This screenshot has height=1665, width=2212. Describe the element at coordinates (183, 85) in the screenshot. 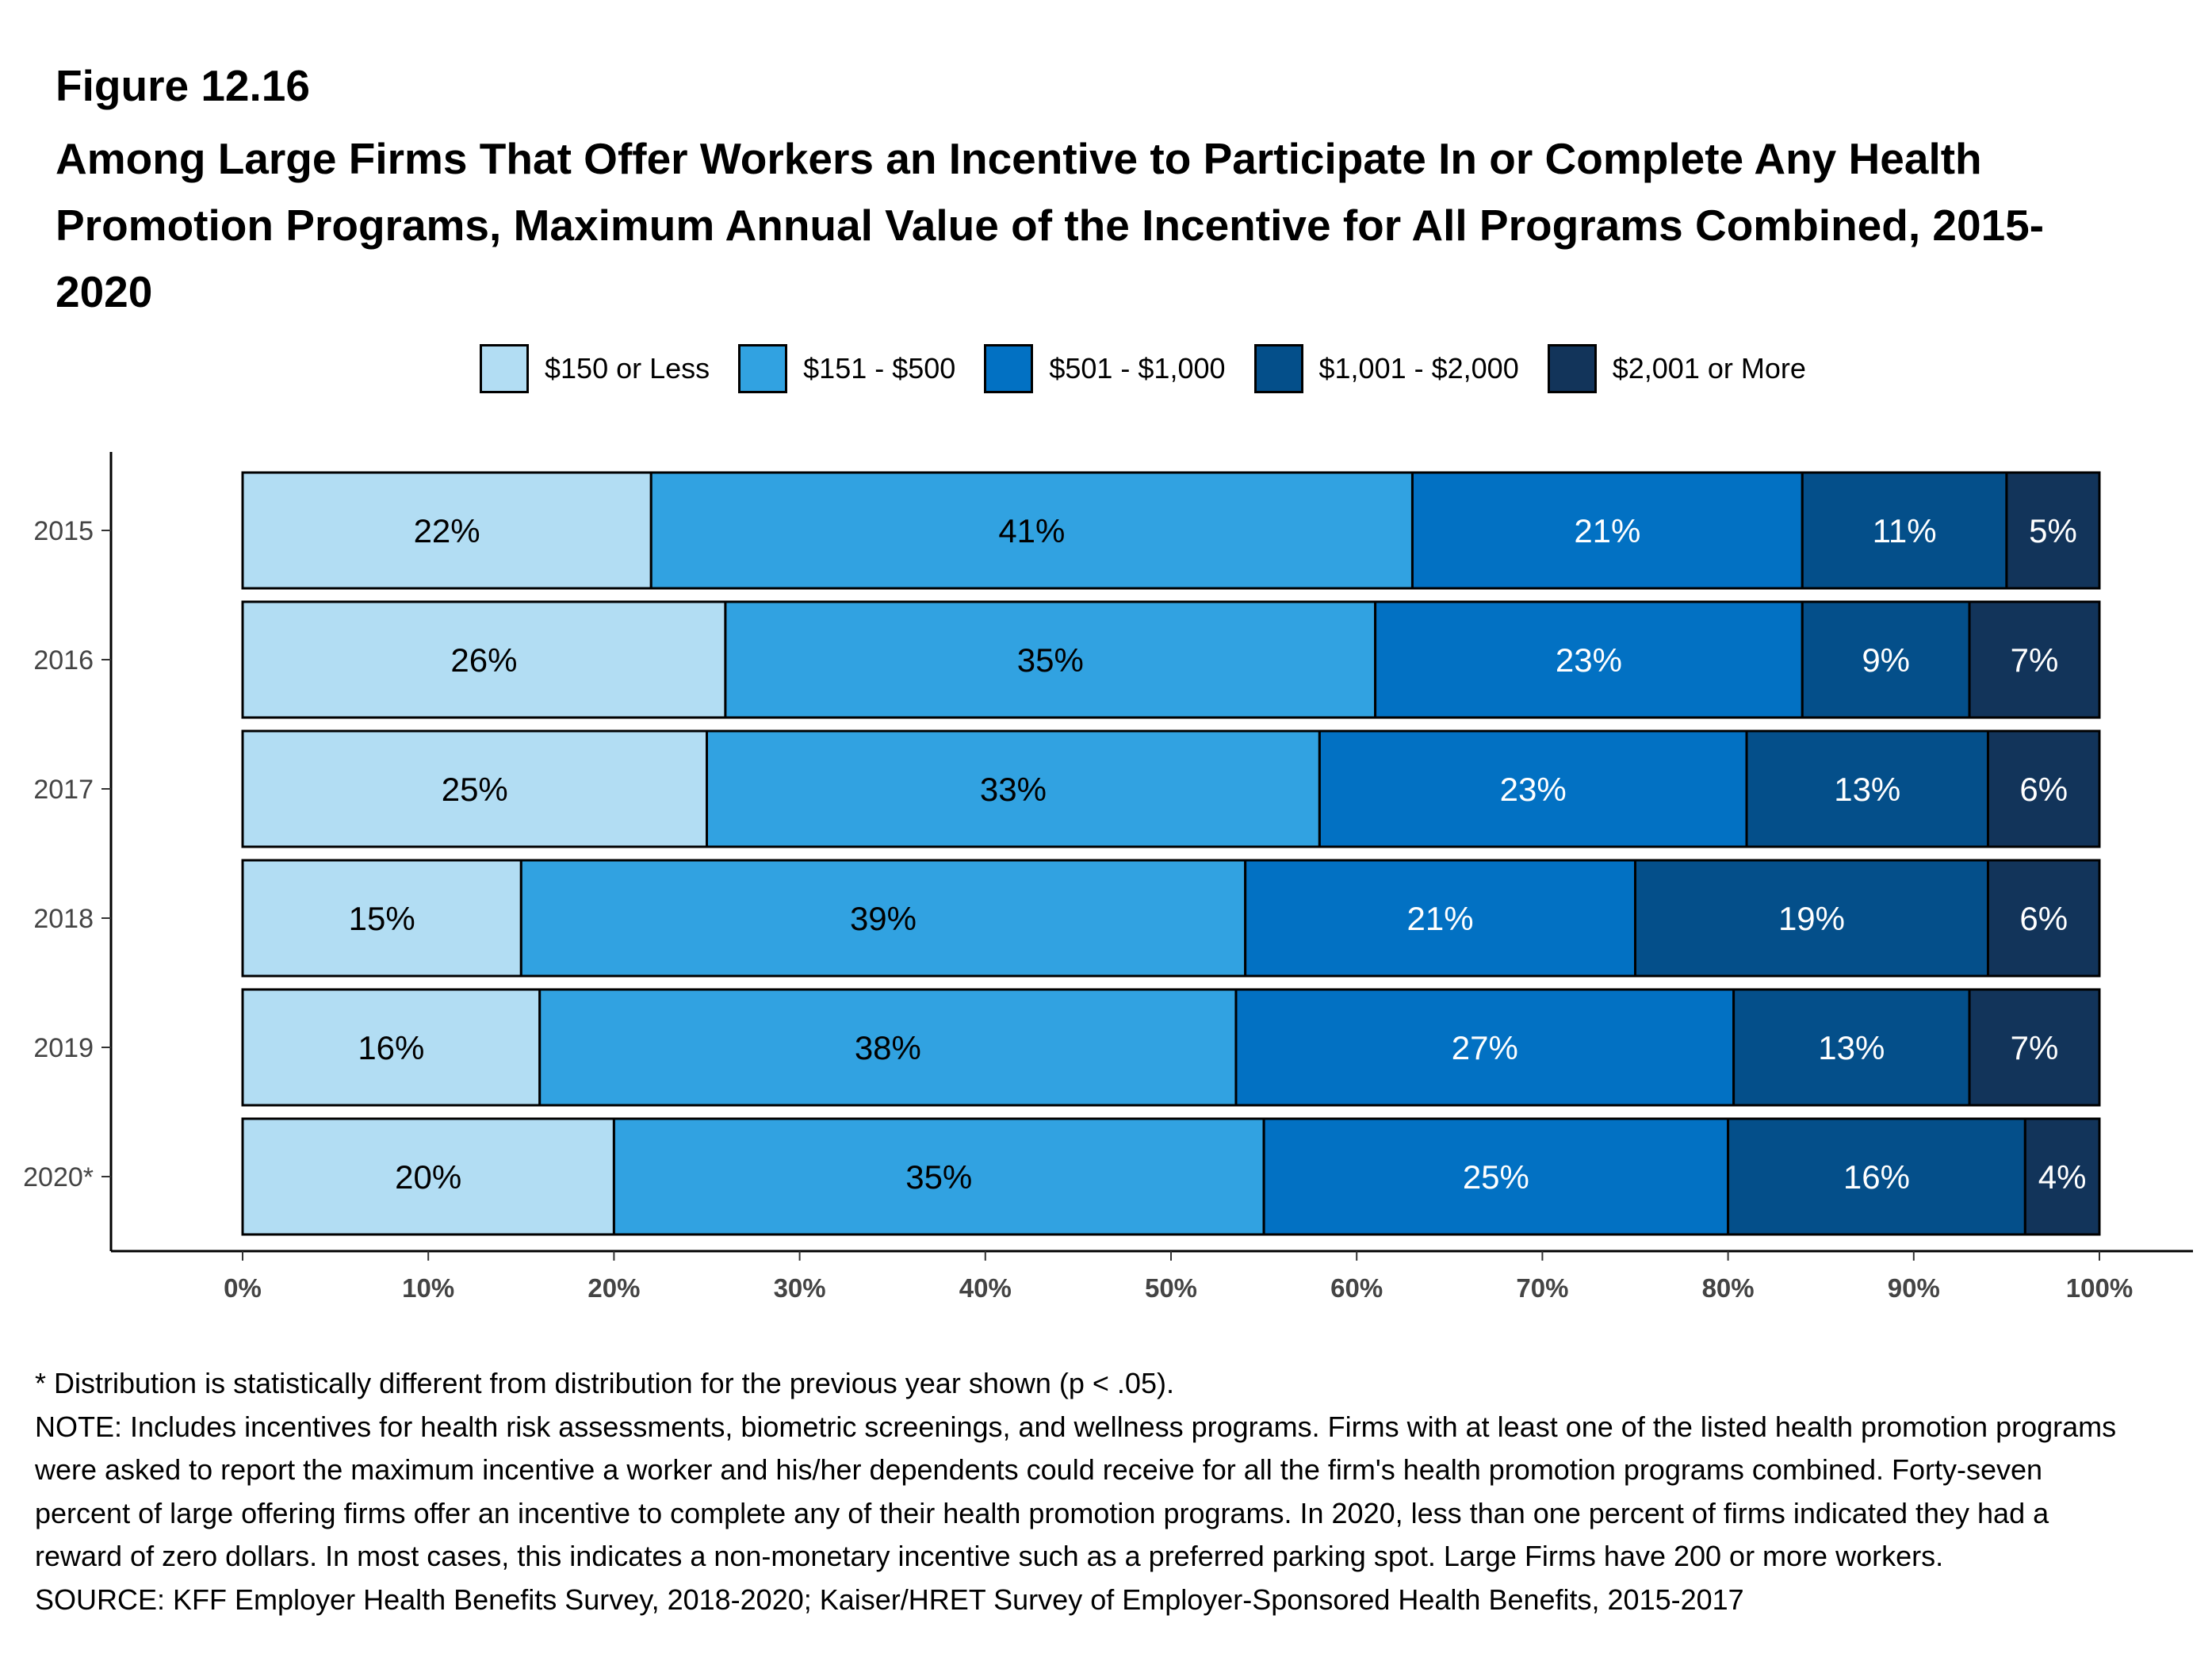

I see `figure-label: Figure 12.16` at that location.